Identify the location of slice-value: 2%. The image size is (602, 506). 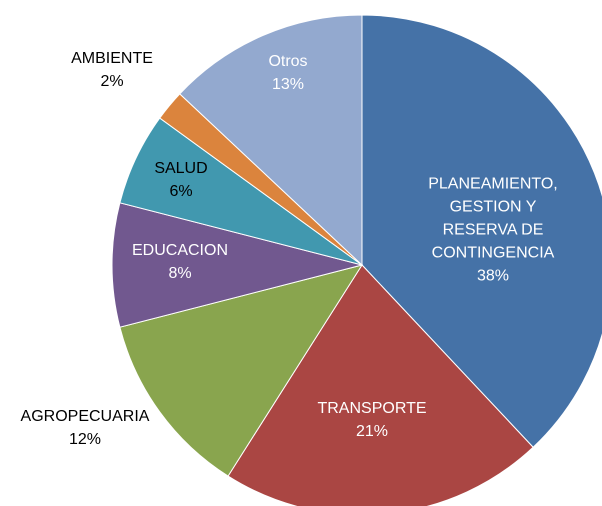
(112, 81).